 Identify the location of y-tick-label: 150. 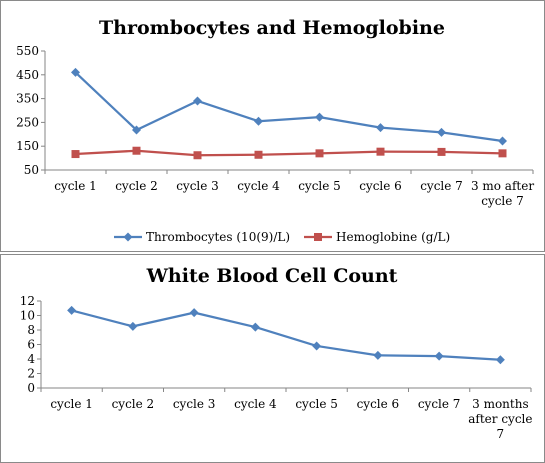
(27, 146).